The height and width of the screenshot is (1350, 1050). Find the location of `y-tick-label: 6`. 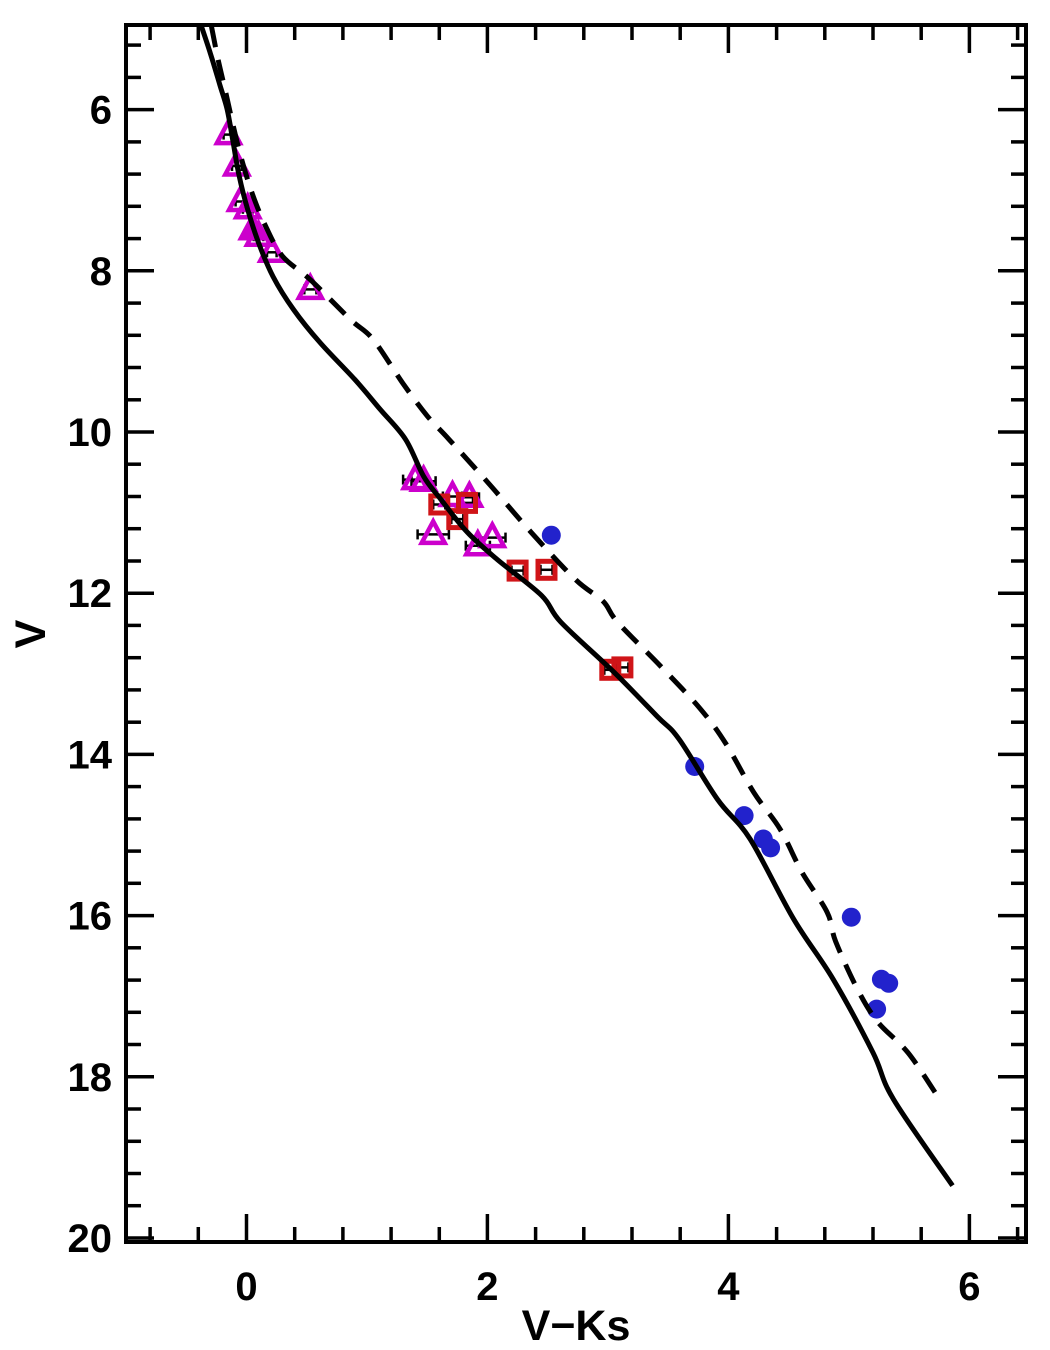

y-tick-label: 6 is located at coordinates (101, 111).